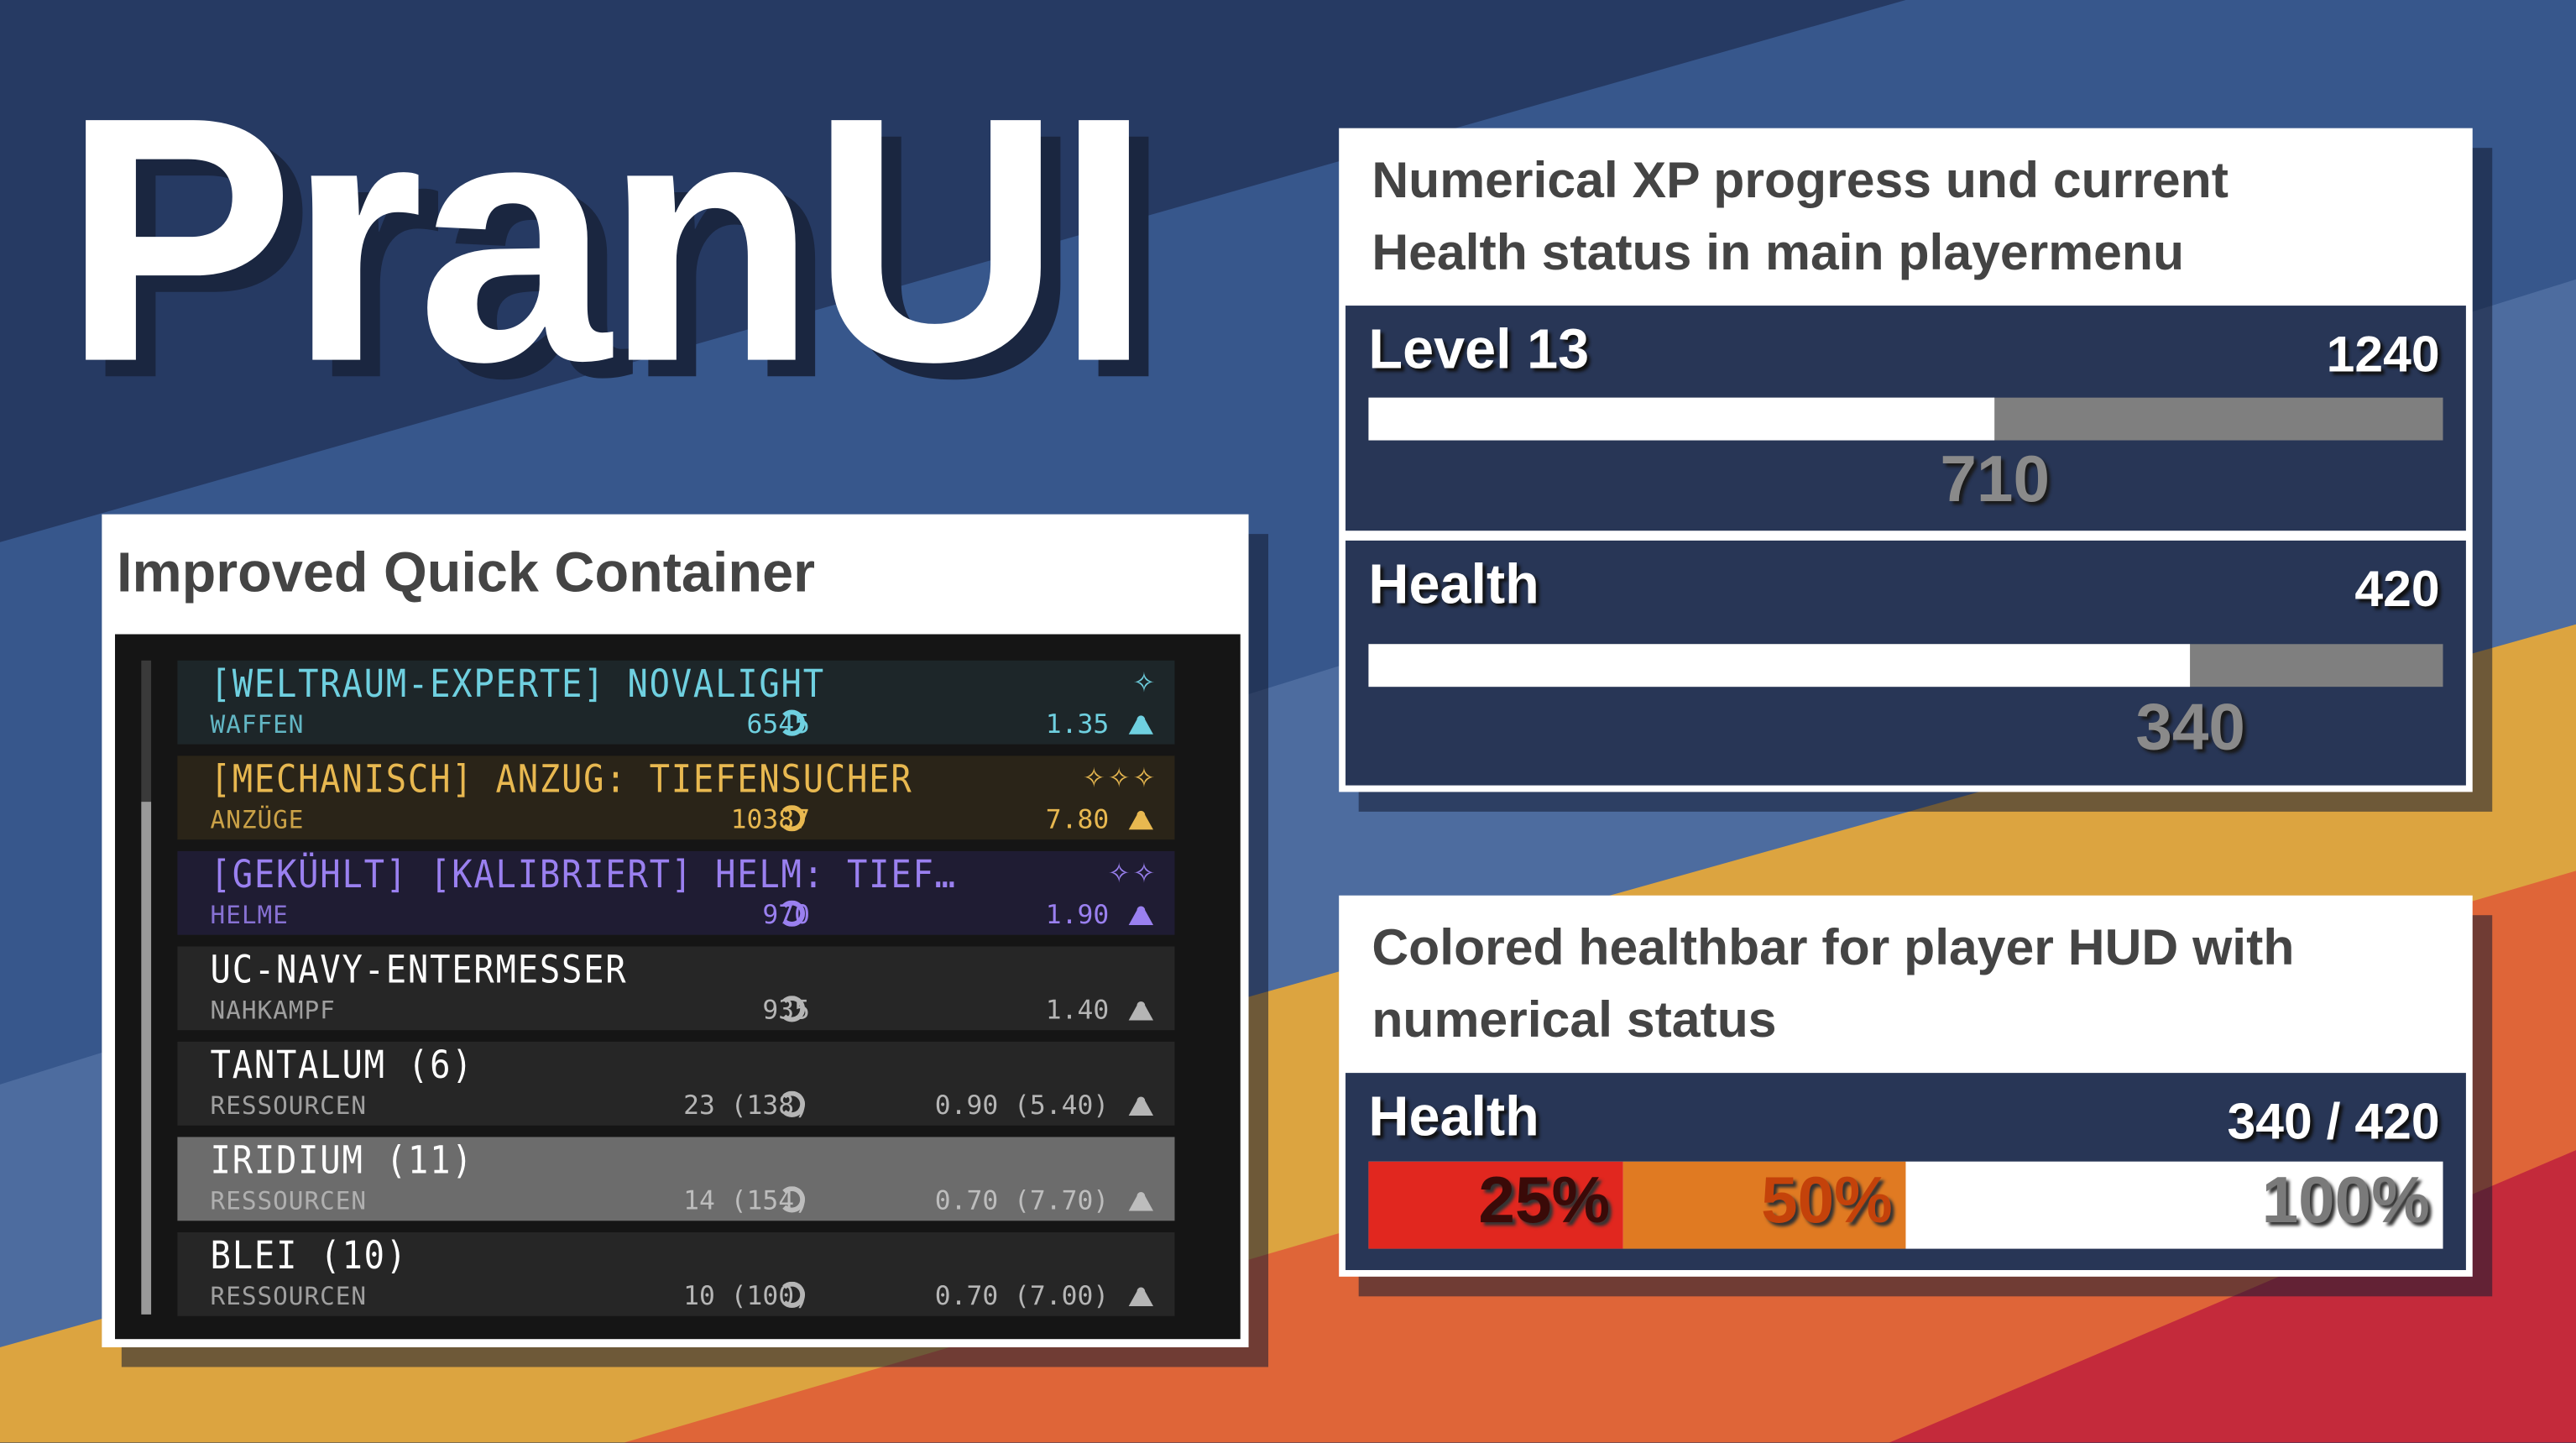 The image size is (2576, 1443). Describe the element at coordinates (1800, 180) in the screenshot. I see `title-line-1: Numerical XP progress und current` at that location.